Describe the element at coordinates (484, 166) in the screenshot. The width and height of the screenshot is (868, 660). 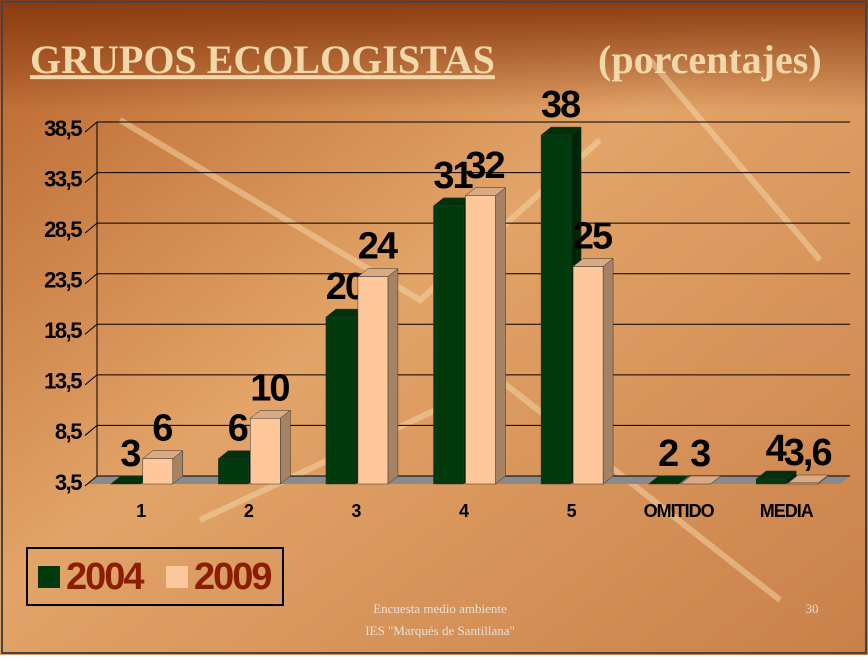
I see `data-label: 32` at that location.